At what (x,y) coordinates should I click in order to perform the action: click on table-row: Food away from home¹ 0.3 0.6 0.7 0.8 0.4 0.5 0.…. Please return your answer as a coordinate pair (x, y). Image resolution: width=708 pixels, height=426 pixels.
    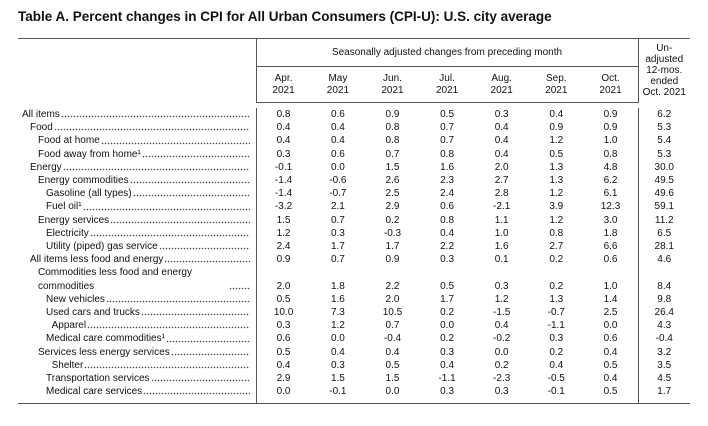
    Looking at the image, I should click on (354, 154).